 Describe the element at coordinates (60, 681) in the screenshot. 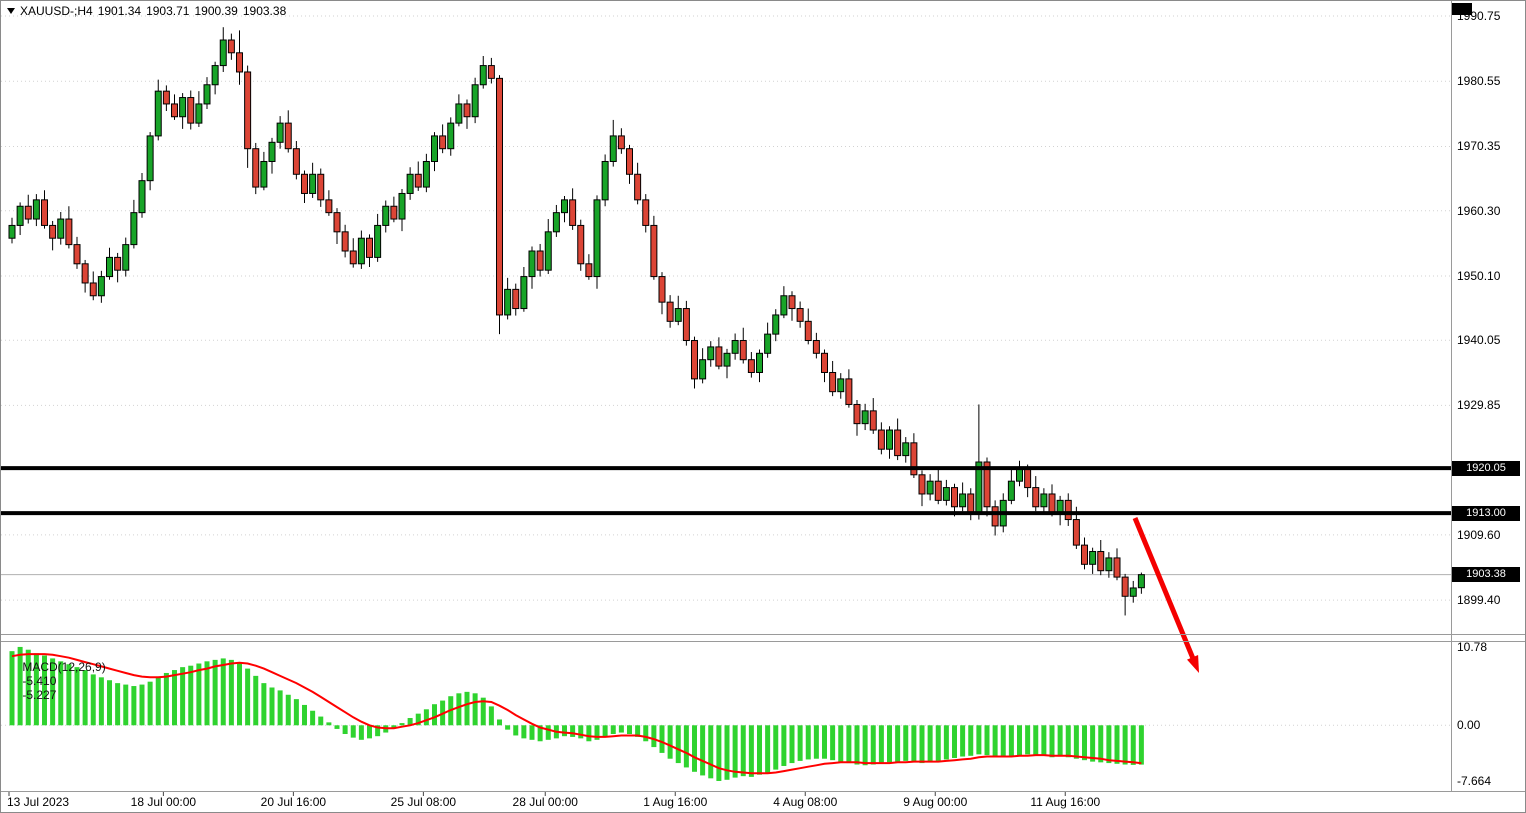

I see `macd-legend: MACD(12,26,9) -5.410 -5.227` at that location.